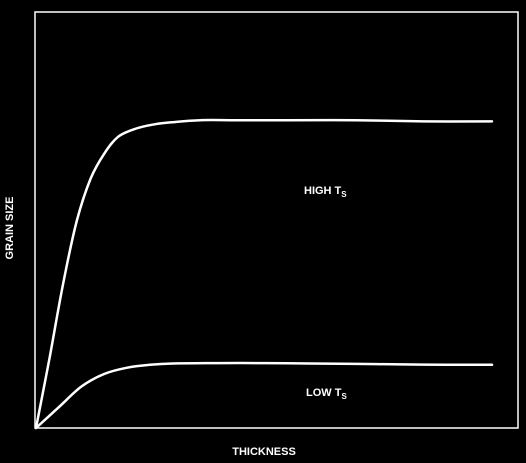 This screenshot has height=463, width=526. Describe the element at coordinates (344, 194) in the screenshot. I see `high-ts-label-subscript: S` at that location.